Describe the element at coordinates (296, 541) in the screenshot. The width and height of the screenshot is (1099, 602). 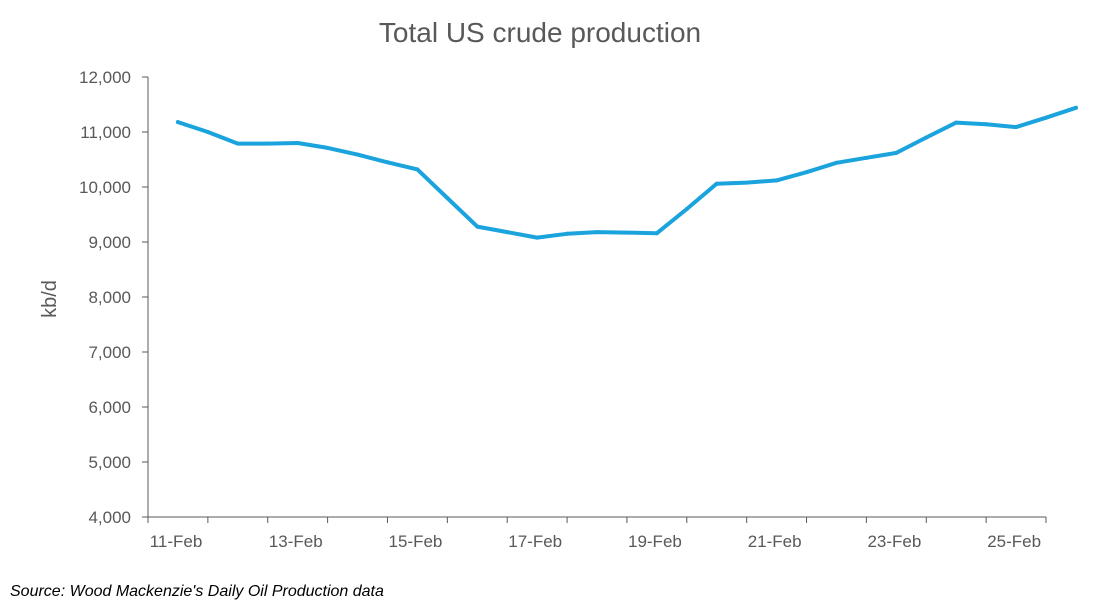
I see `x-tick-label: 13-Feb` at that location.